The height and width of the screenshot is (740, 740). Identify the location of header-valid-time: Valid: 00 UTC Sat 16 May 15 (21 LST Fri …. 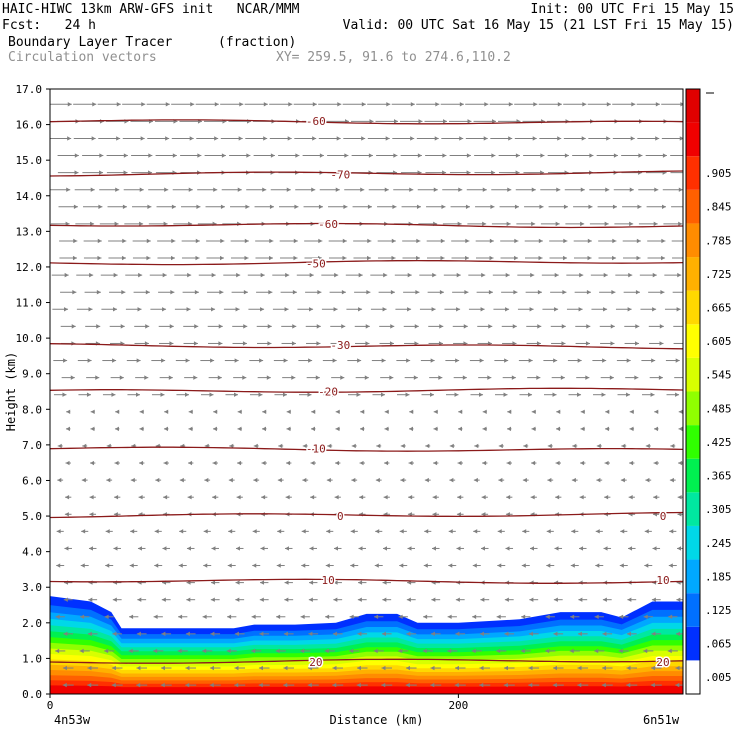
(538, 25).